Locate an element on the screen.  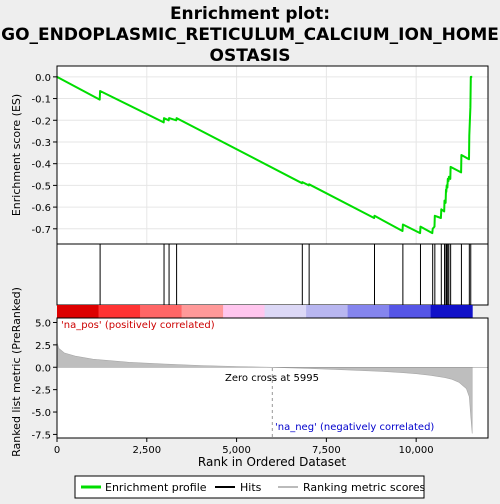
es-tick-label: -0.1 is located at coordinates (41, 100).